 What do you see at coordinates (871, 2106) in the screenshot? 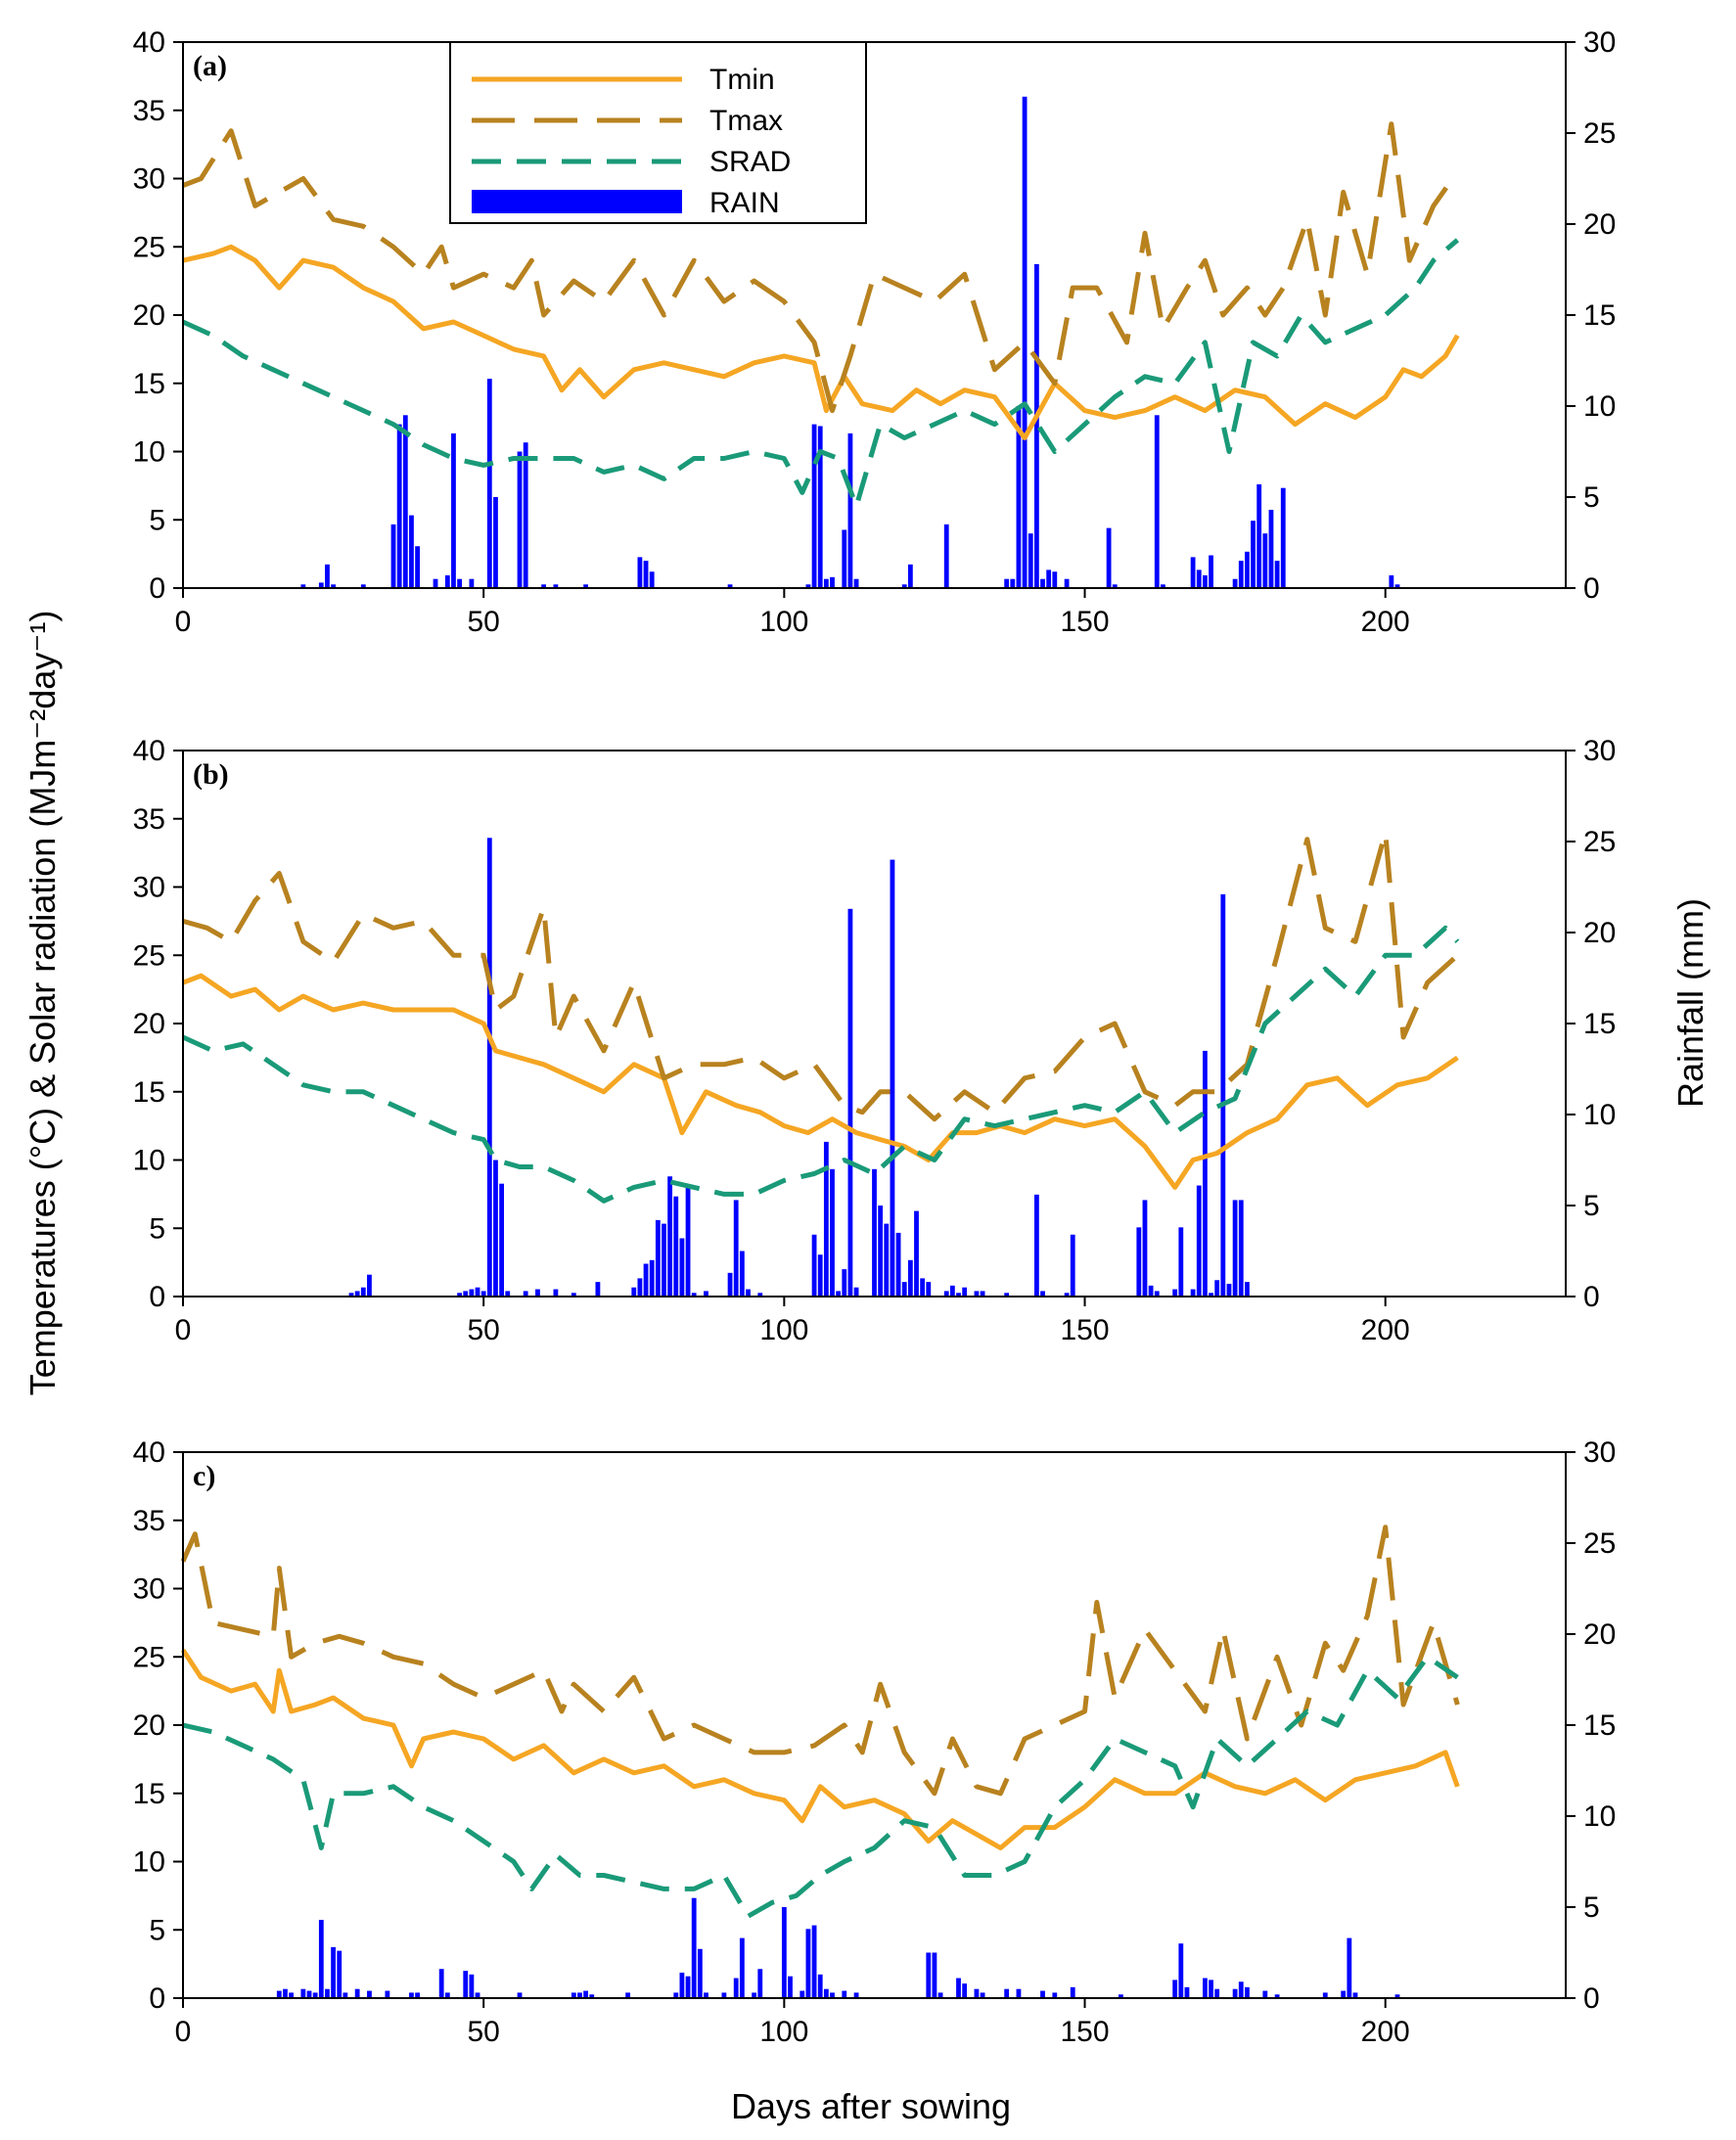
I see `x-axis-title: Days after sowing` at bounding box center [871, 2106].